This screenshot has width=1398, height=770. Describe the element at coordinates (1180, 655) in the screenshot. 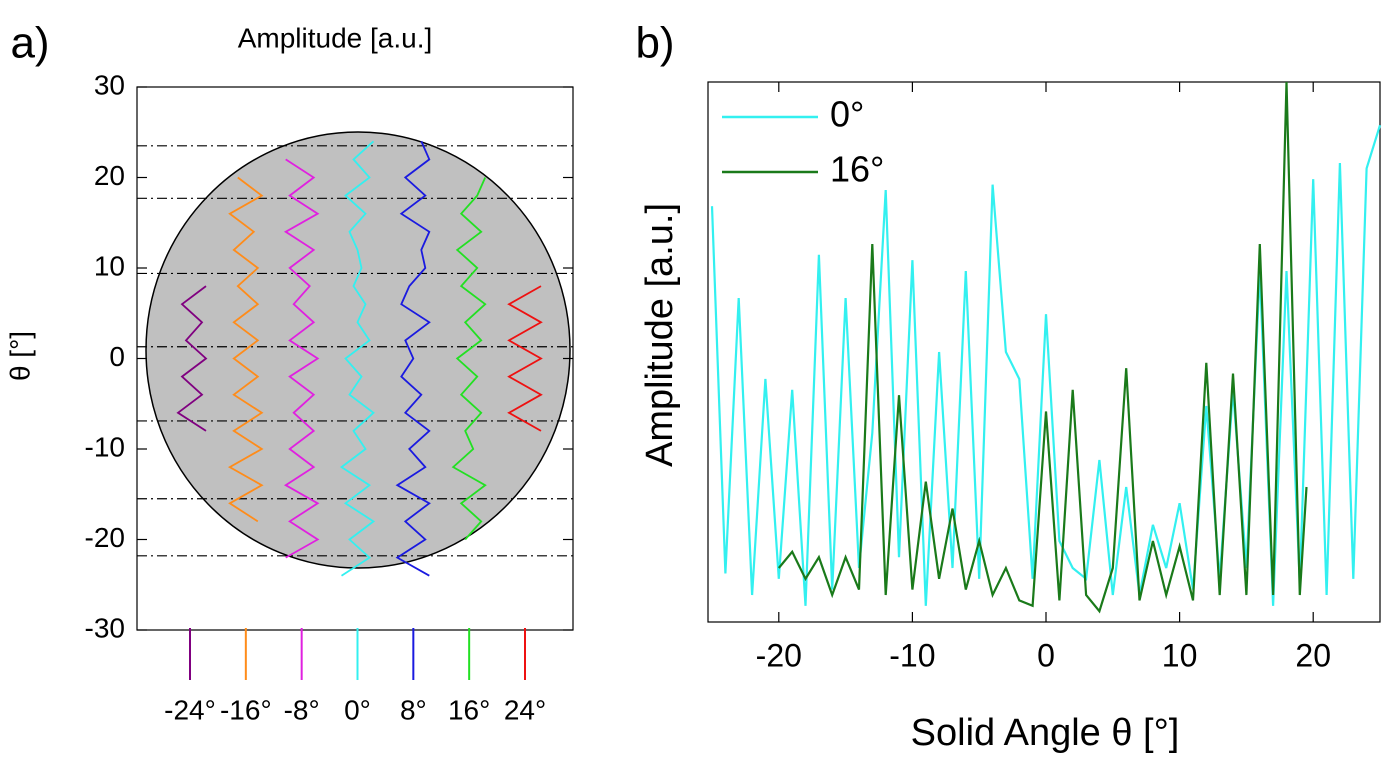

I see `x-tick-label: 10` at that location.